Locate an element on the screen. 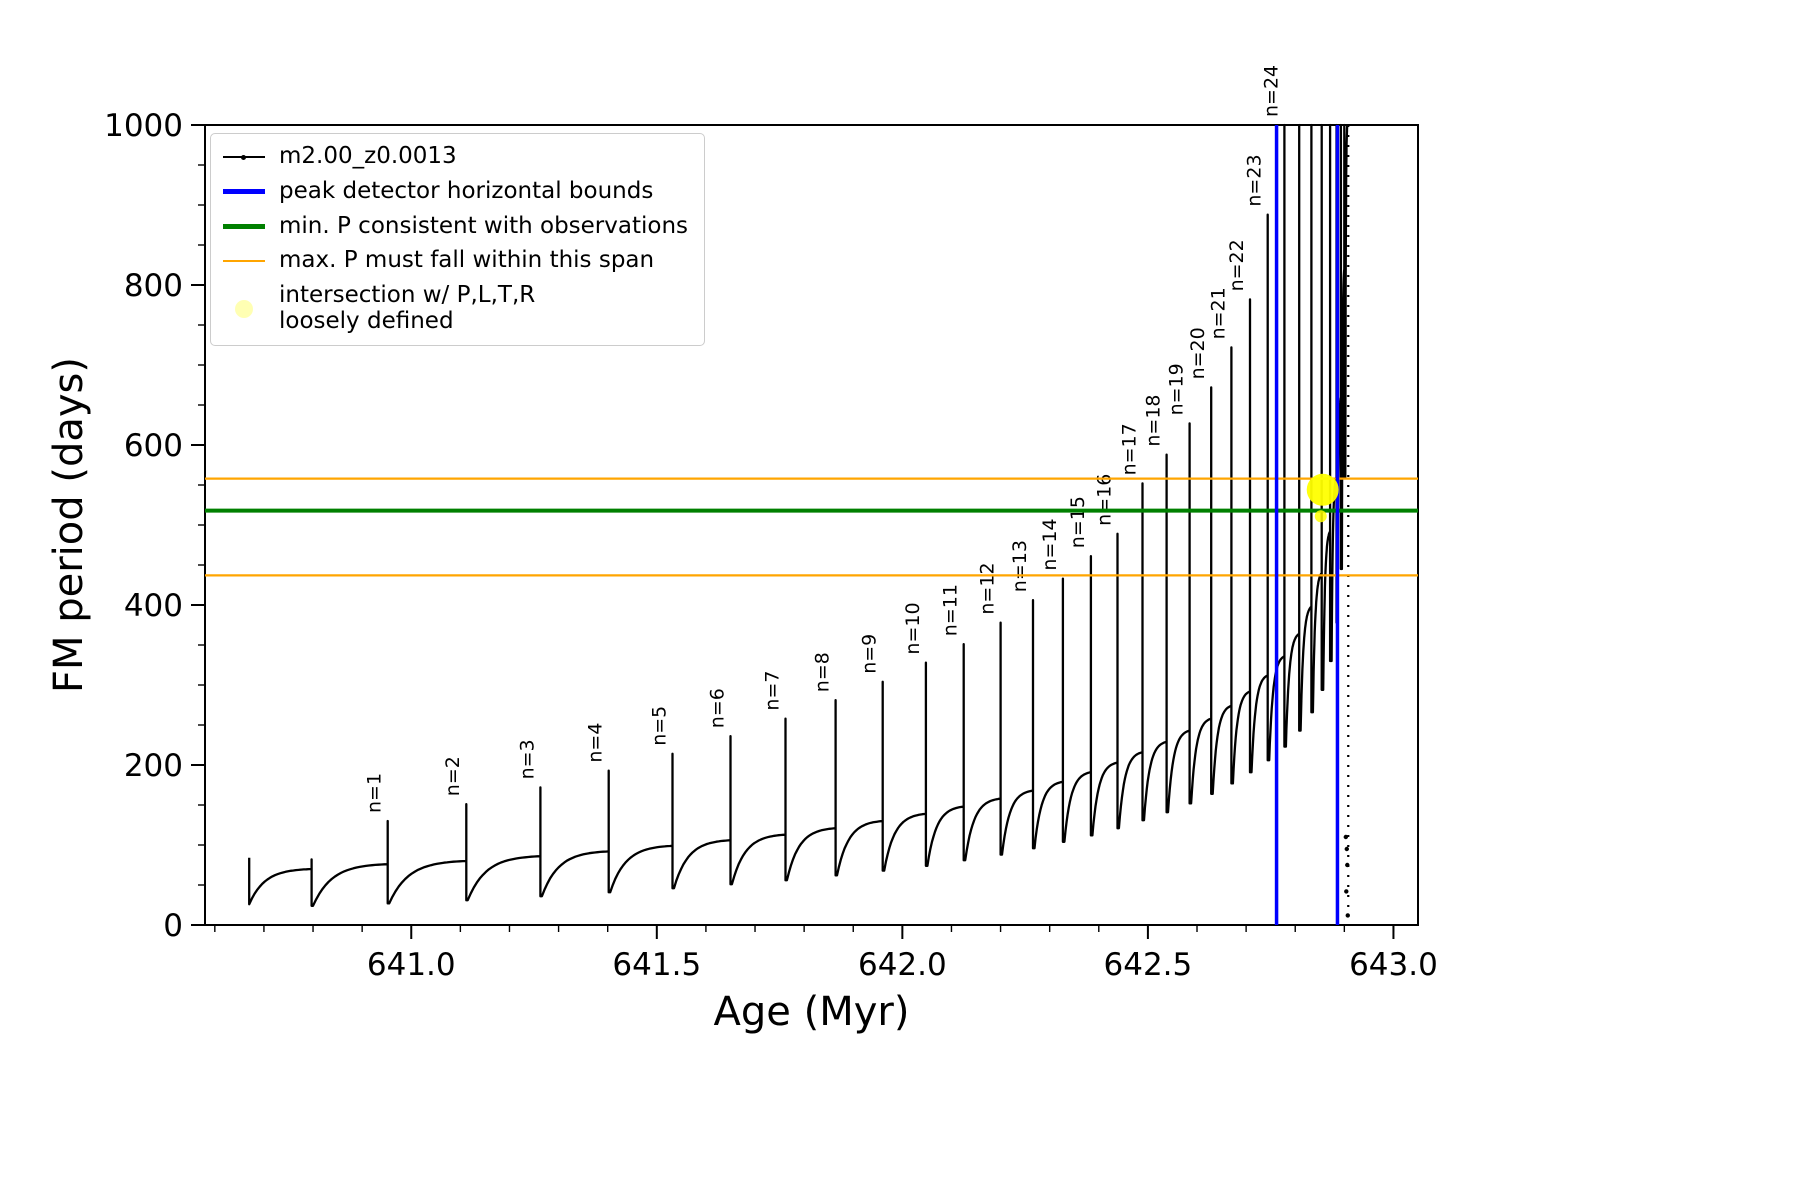 Image resolution: width=1800 pixels, height=1200 pixels. peak-label-n12: n=12 is located at coordinates (988, 588).